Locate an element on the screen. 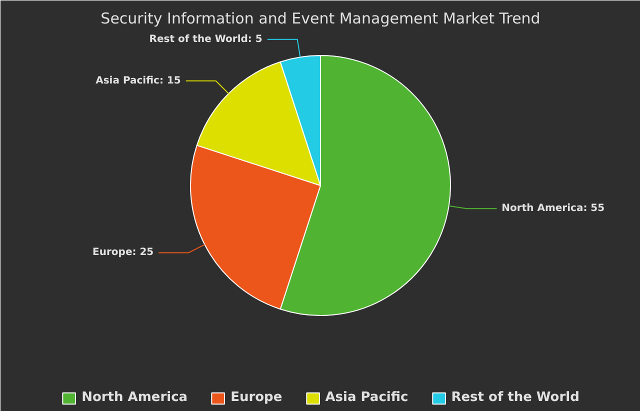 The width and height of the screenshot is (640, 411). data-label: Asia Pacific: 15 is located at coordinates (138, 80).